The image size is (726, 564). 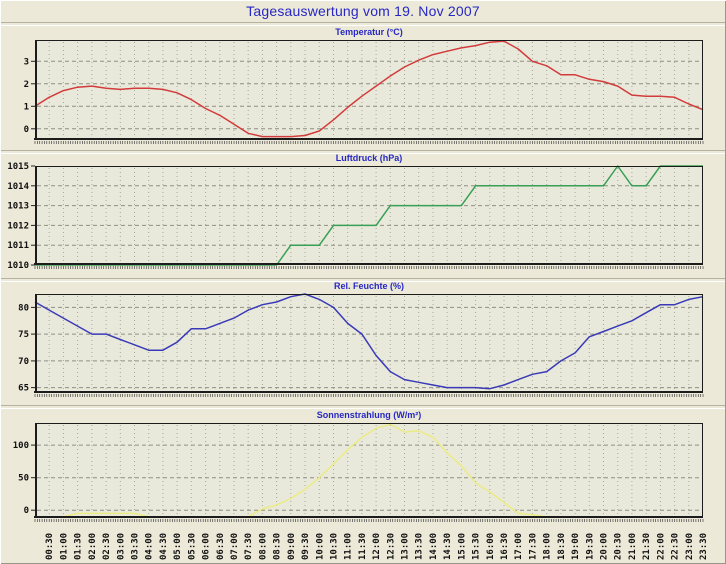 What do you see at coordinates (136, 546) in the screenshot?
I see `x-axis-tick-label: 03:30` at bounding box center [136, 546].